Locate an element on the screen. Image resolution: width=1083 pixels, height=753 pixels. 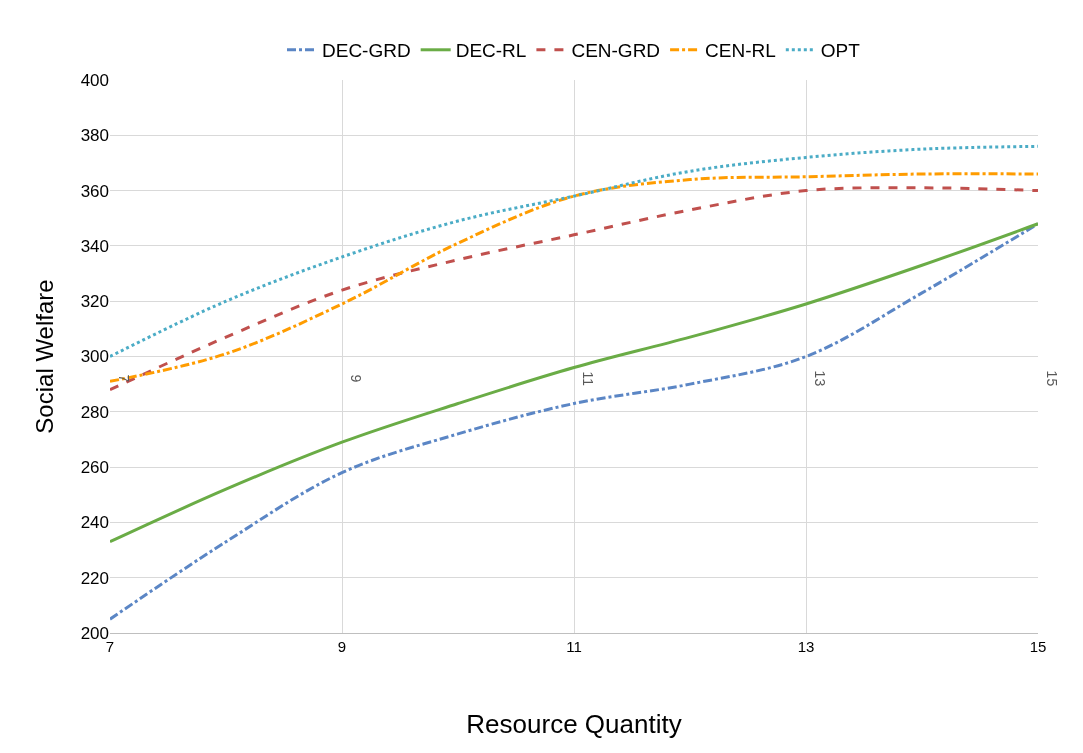
x-tick-label: 9 is located at coordinates (342, 646).